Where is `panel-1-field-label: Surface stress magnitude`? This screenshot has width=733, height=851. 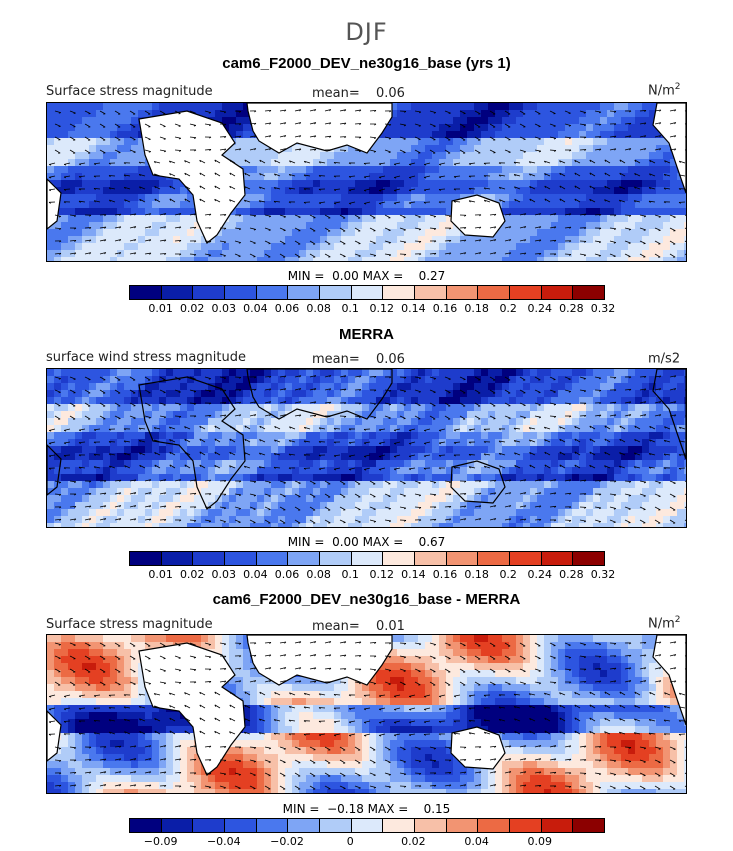 panel-1-field-label: Surface stress magnitude is located at coordinates (129, 91).